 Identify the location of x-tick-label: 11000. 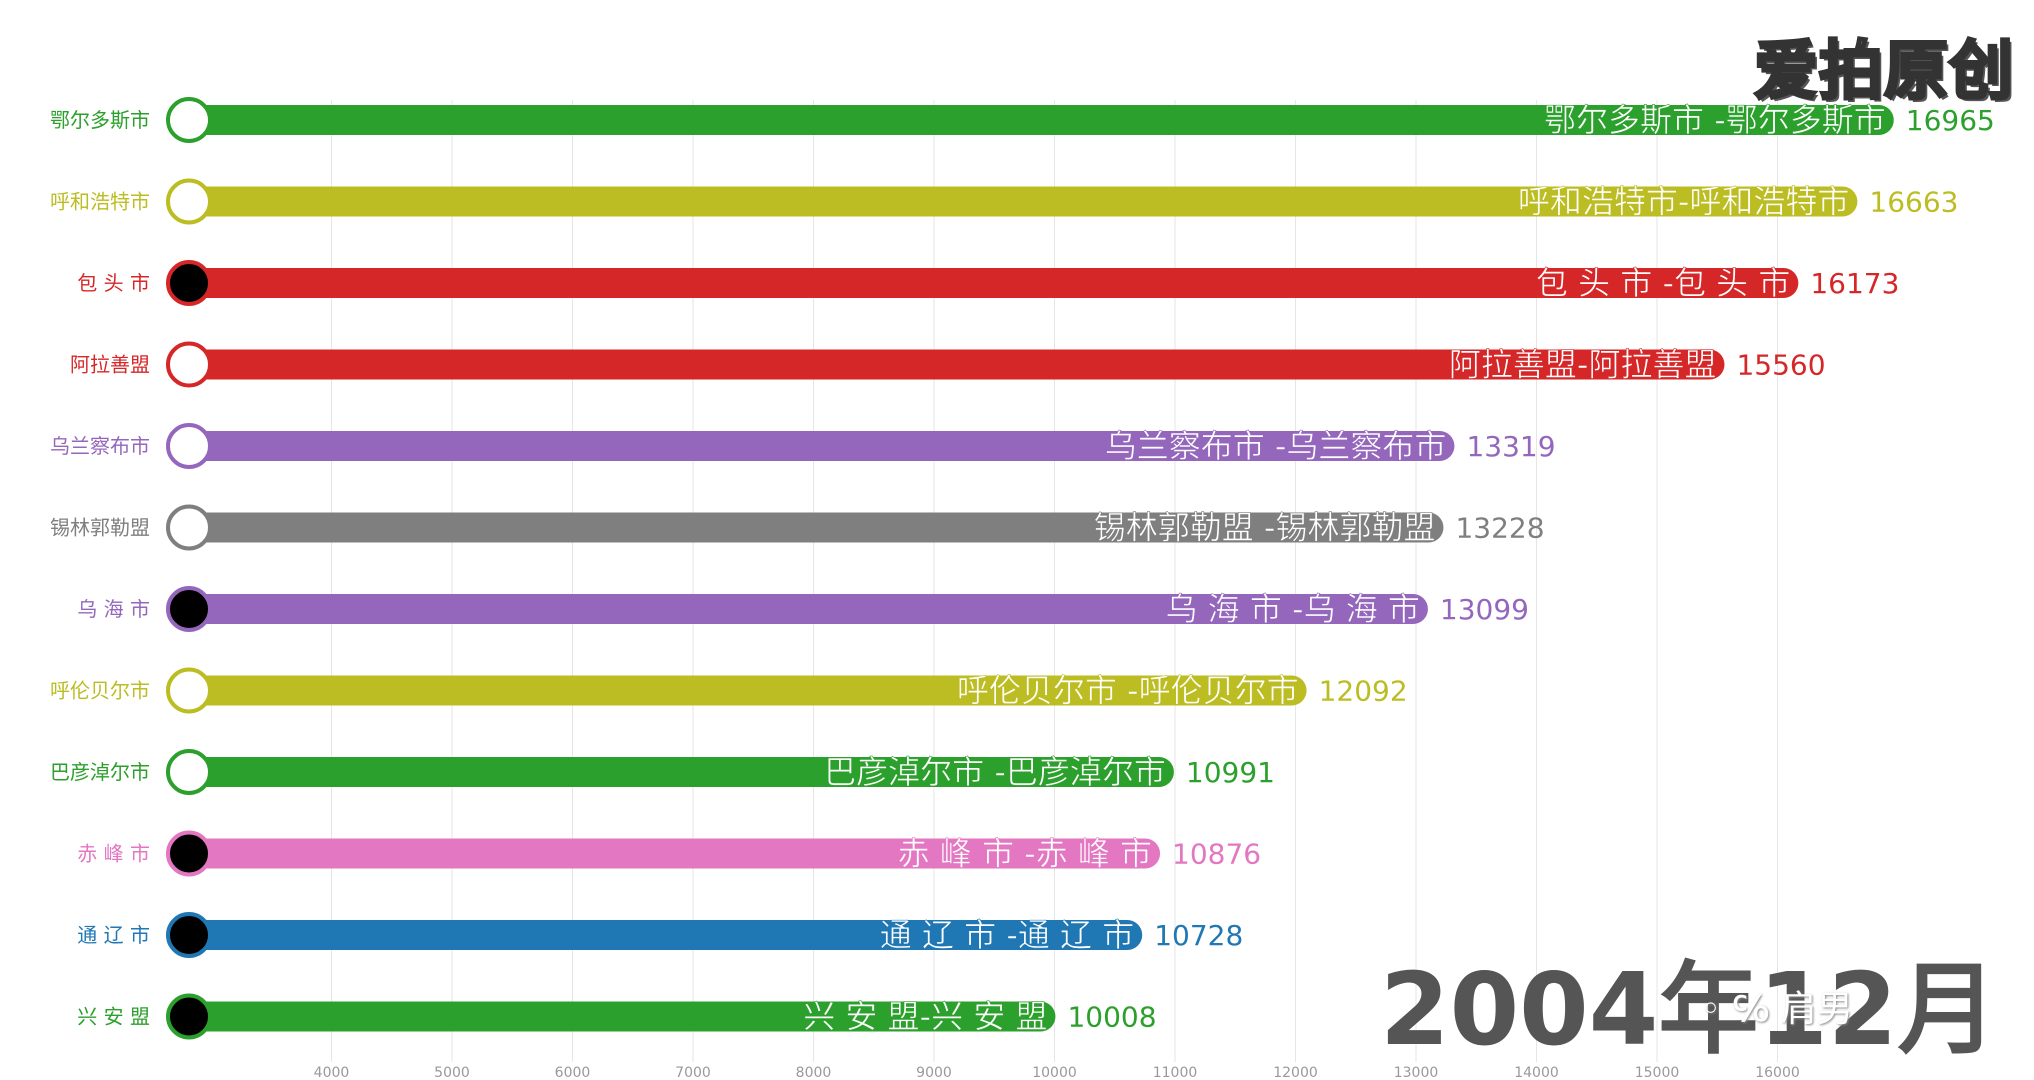
(1175, 1072).